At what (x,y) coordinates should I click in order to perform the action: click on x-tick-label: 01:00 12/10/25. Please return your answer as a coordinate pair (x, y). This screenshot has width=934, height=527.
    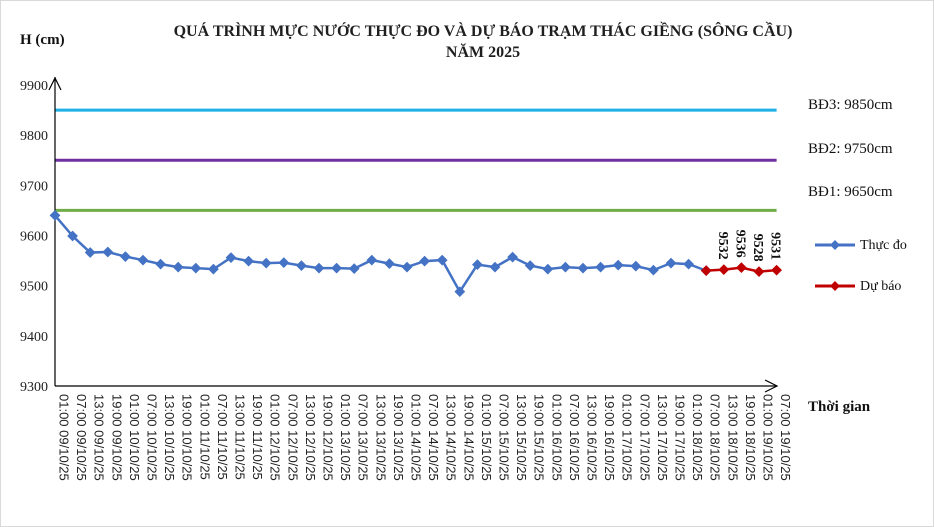
    Looking at the image, I should click on (275, 437).